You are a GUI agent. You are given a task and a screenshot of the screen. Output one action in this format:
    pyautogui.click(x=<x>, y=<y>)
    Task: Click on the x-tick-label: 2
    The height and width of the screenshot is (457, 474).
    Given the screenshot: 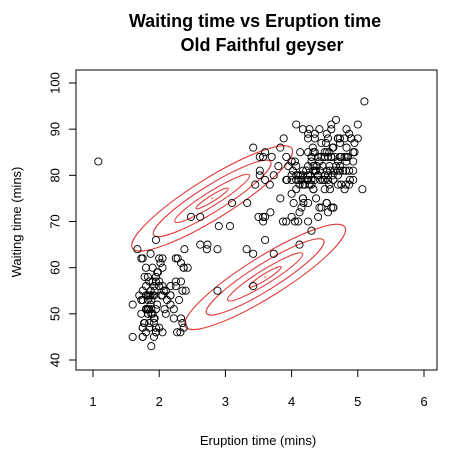 What is the action you would take?
    pyautogui.click(x=159, y=401)
    